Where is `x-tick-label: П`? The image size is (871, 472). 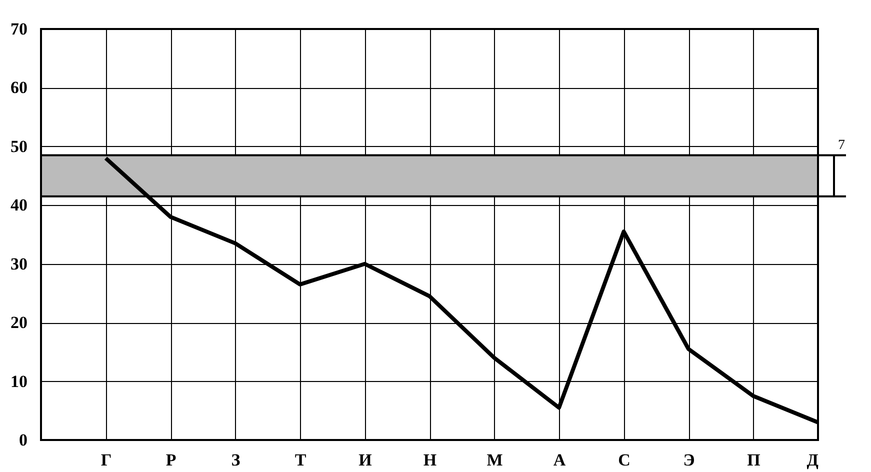 x-tick-label: П is located at coordinates (753, 460).